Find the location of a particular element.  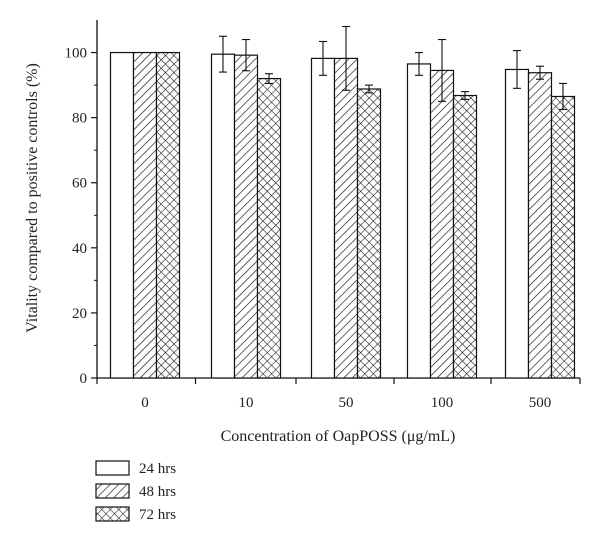

x-tick-label: 0 is located at coordinates (145, 403).